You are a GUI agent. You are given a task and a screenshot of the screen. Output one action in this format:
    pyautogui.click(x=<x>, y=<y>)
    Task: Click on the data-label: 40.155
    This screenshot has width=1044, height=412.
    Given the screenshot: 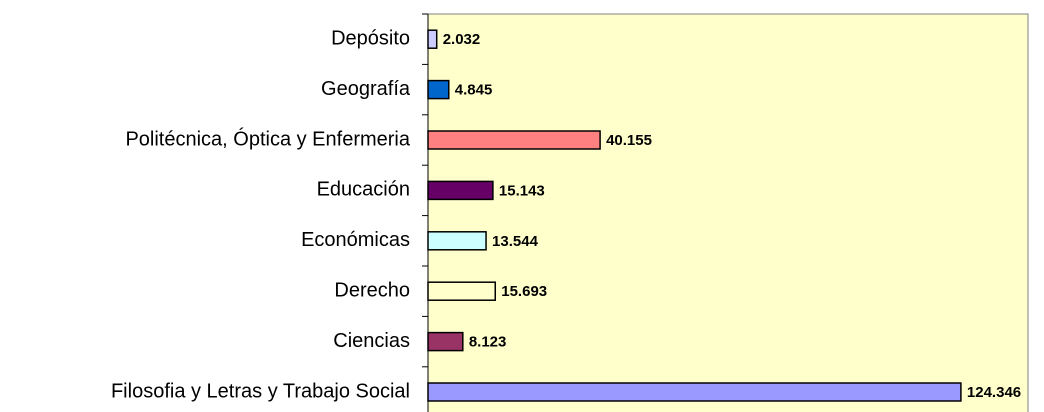 What is the action you would take?
    pyautogui.click(x=629, y=140)
    